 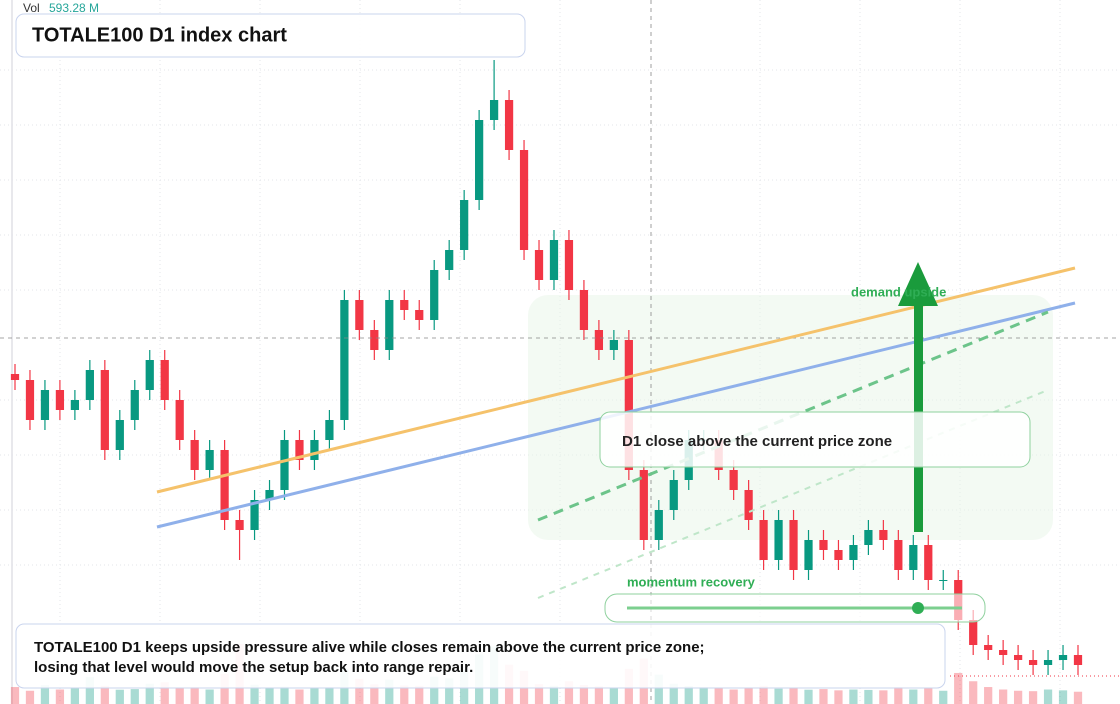 What do you see at coordinates (31, 8) in the screenshot?
I see `legend-label: Vol` at bounding box center [31, 8].